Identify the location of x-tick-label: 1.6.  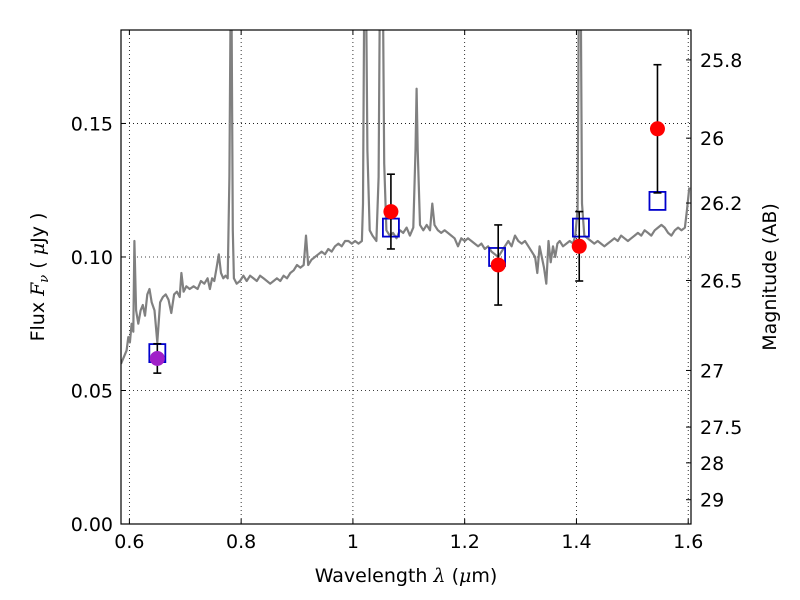
(688, 542).